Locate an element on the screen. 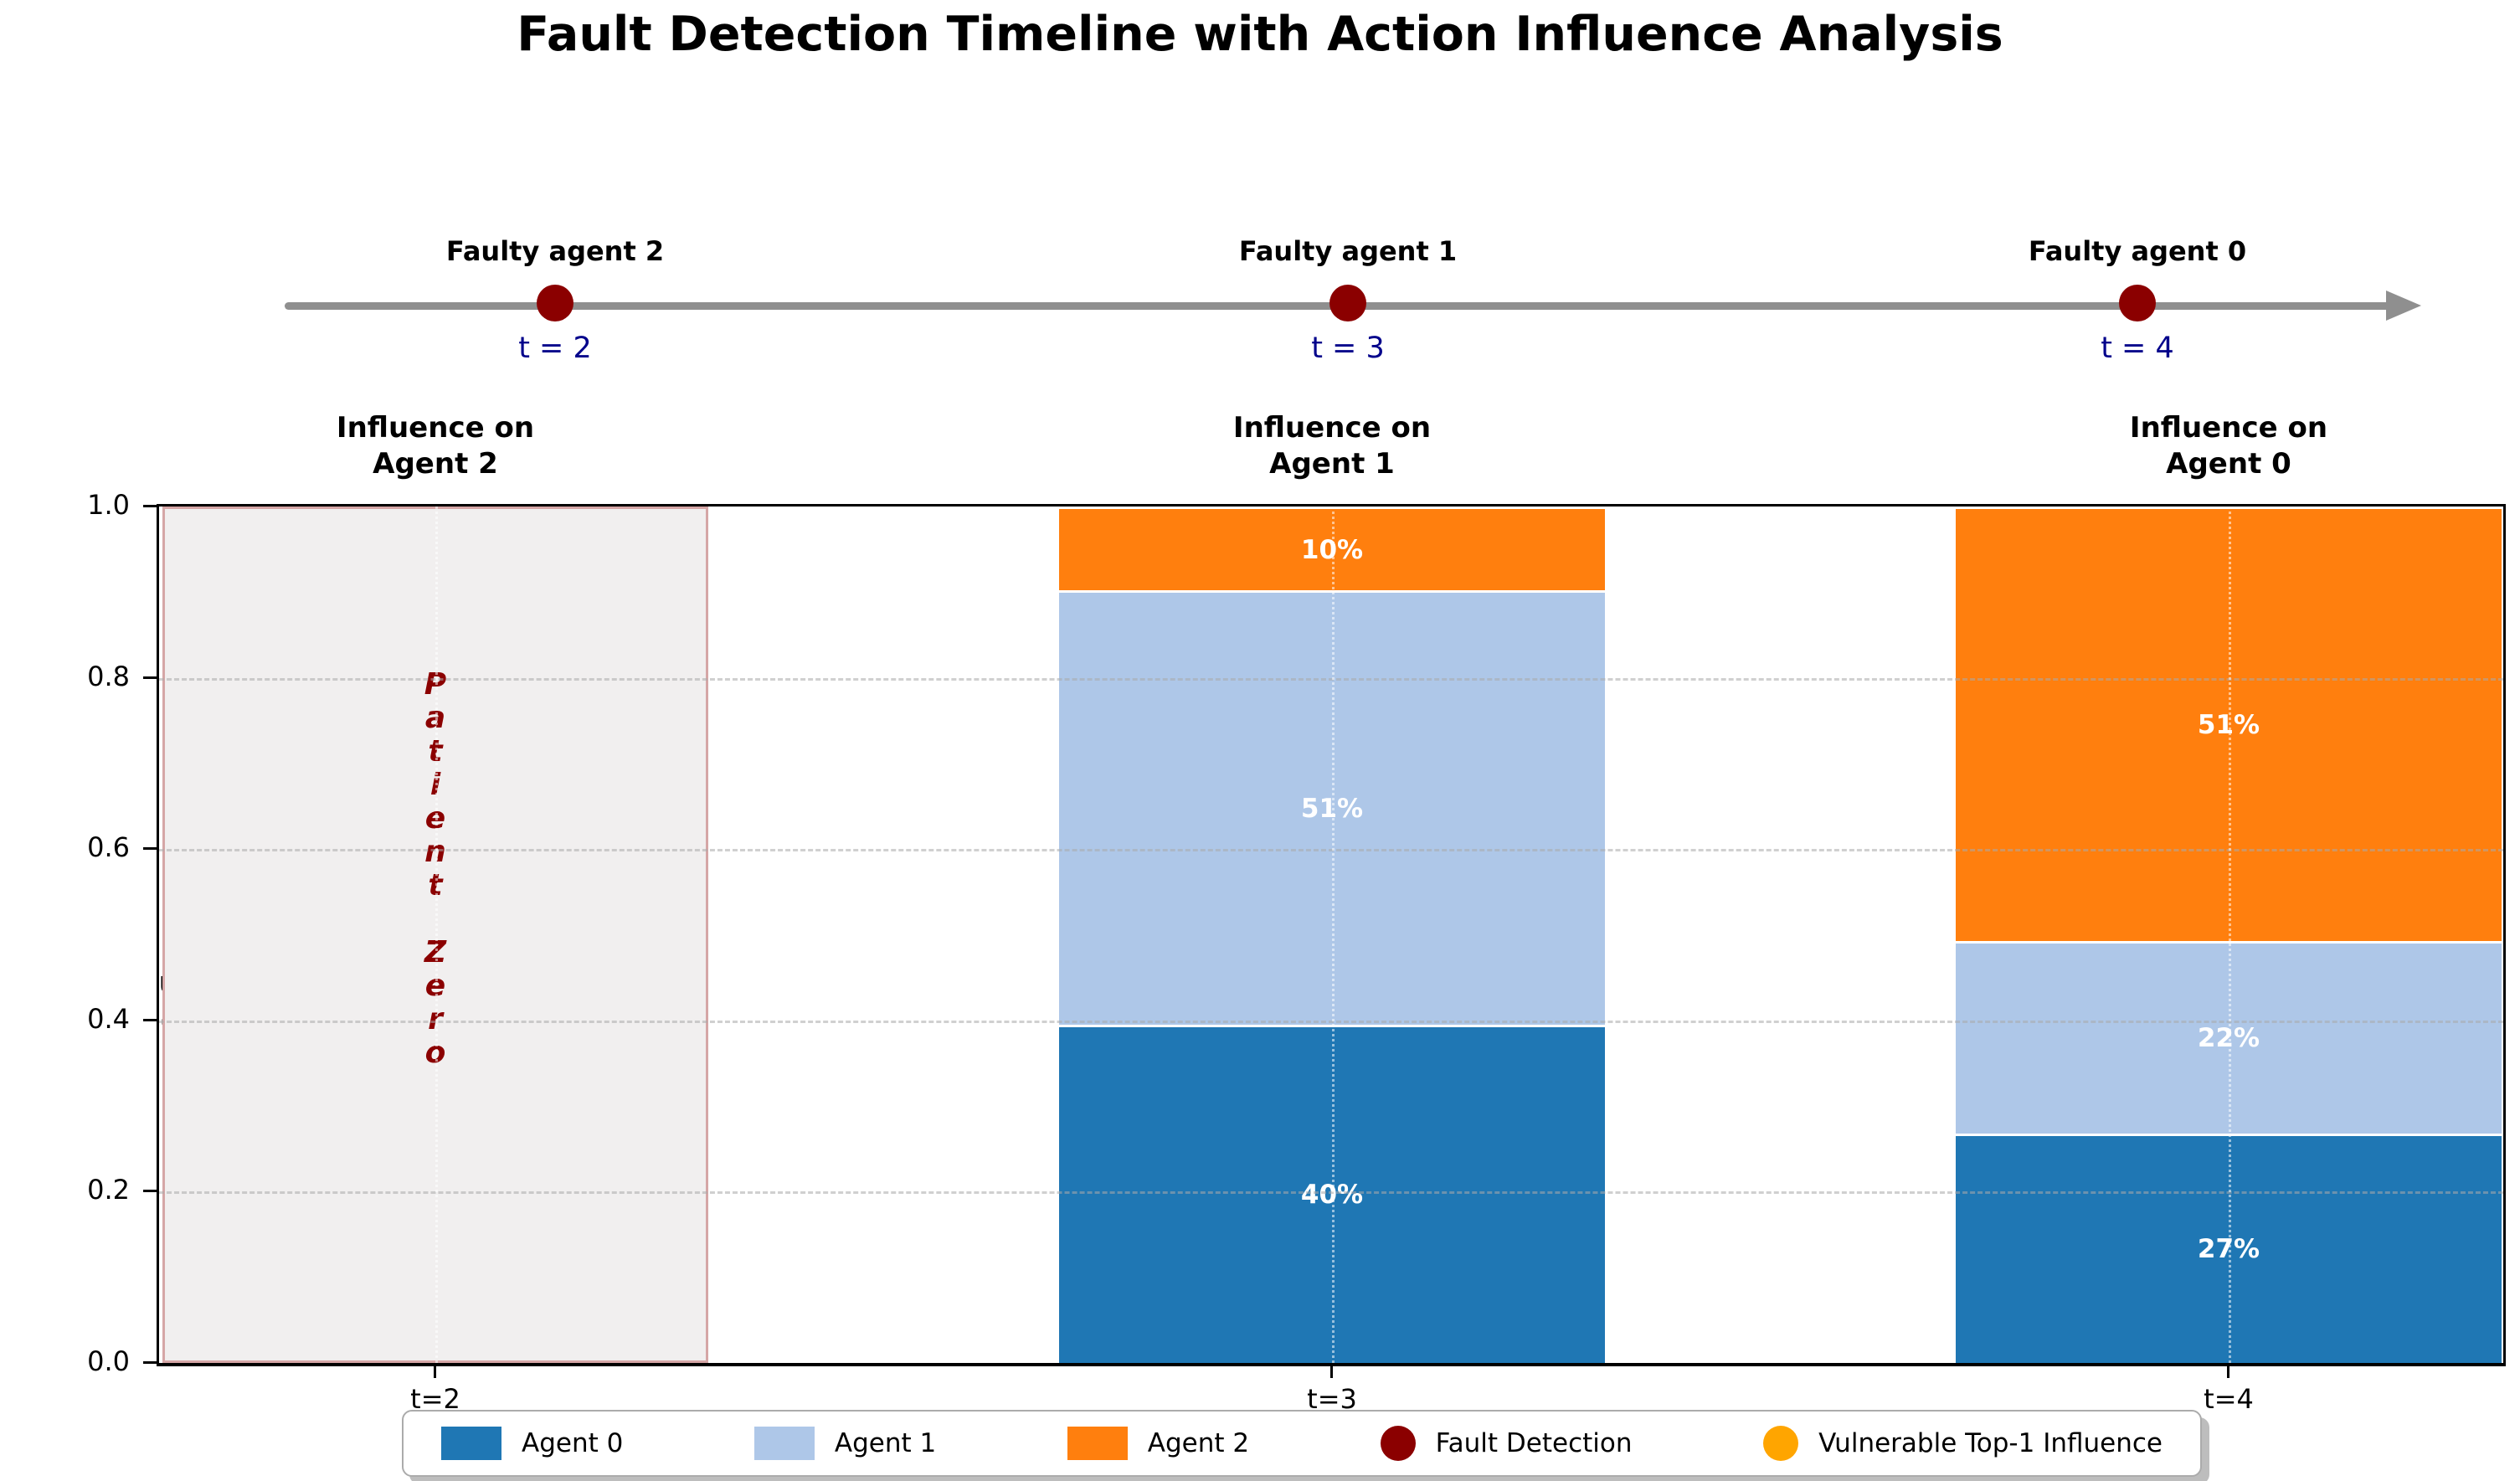  bar-segment-percent-label: 10% is located at coordinates (1332, 549).